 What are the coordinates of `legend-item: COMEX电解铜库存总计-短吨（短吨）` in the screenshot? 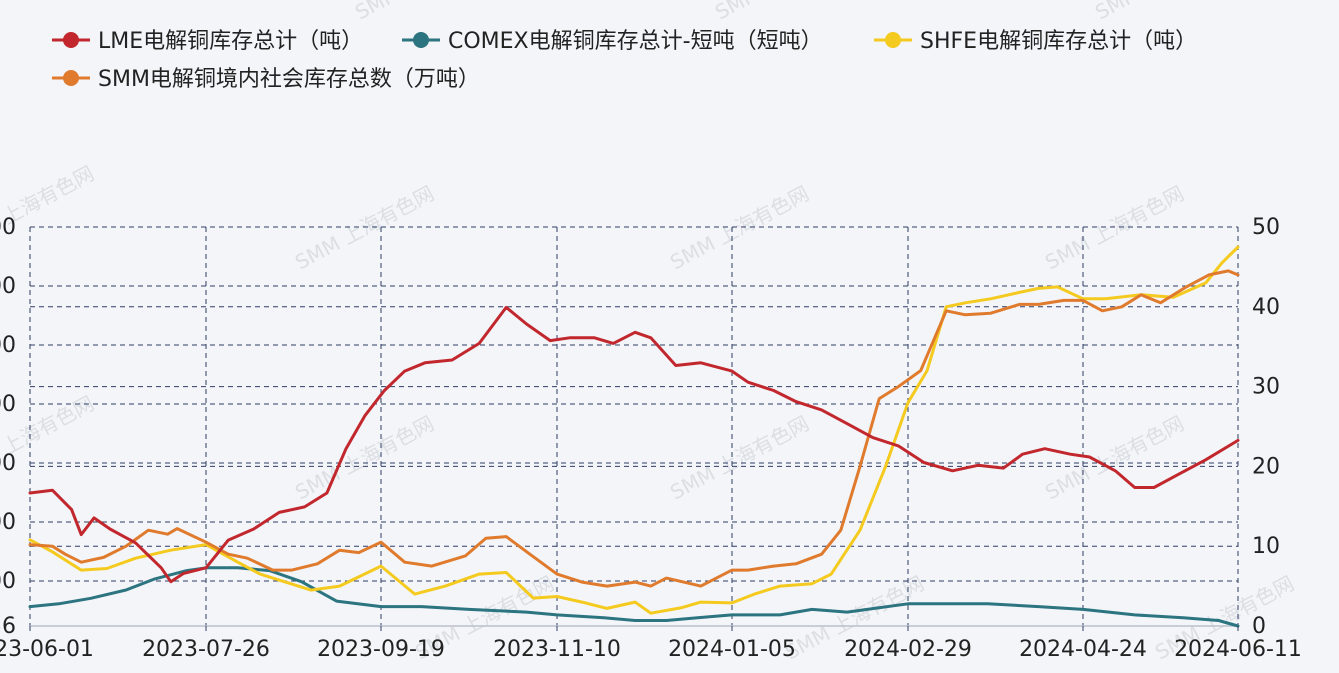 It's located at (612, 41).